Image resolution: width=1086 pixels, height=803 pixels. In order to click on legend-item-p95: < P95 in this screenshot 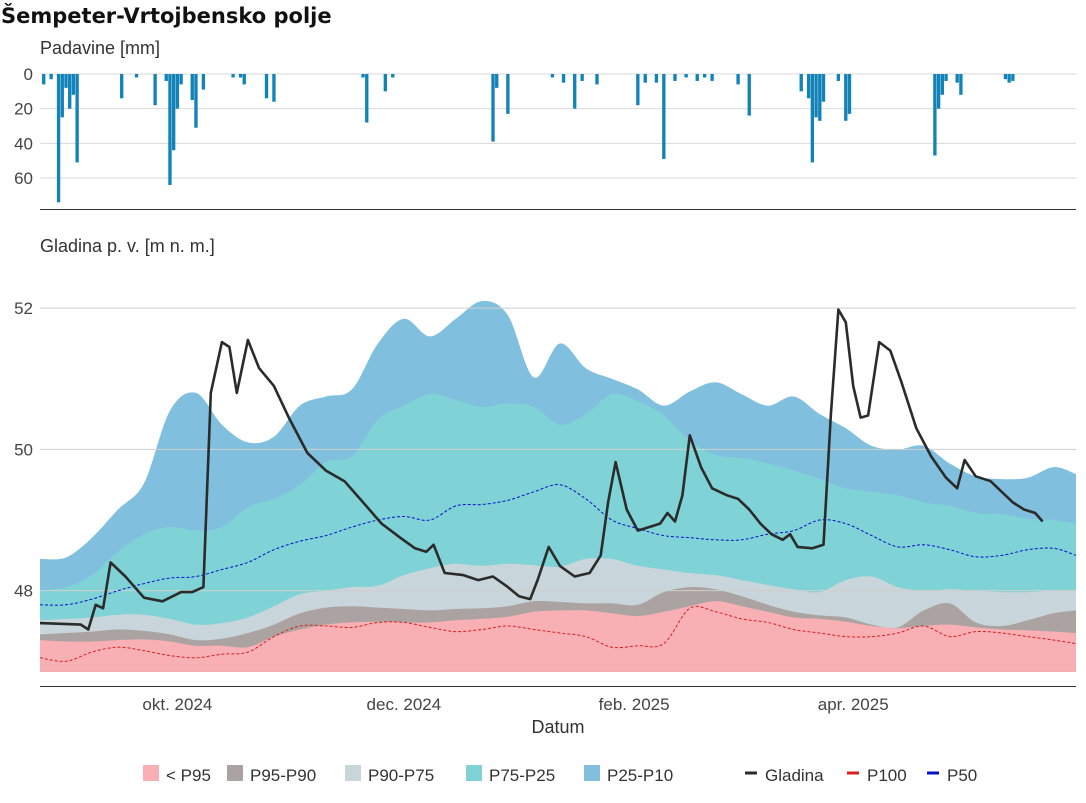, I will do `click(177, 775)`.